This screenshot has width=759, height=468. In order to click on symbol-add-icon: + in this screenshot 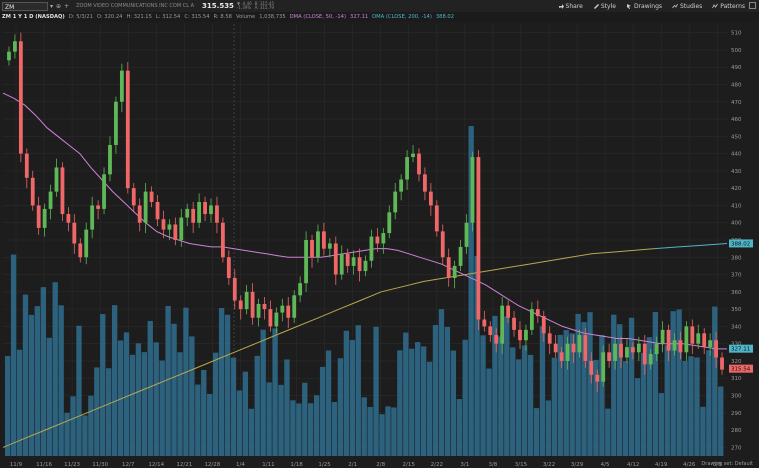, I will do `click(67, 6)`.